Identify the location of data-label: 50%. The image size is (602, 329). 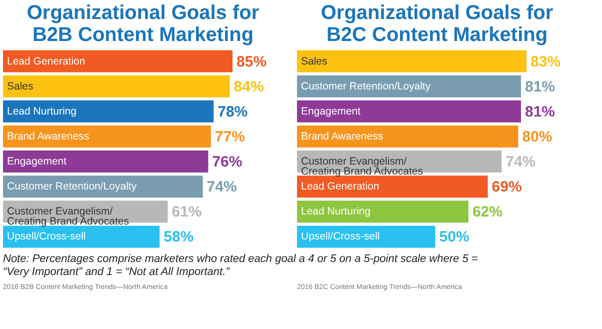
(454, 237).